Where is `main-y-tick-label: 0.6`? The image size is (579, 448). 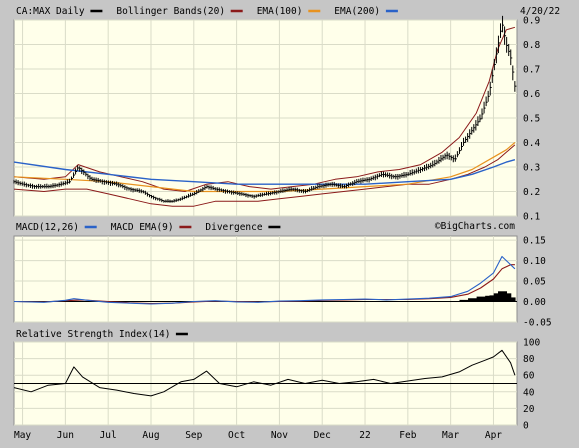
main-y-tick-label: 0.6 is located at coordinates (531, 94).